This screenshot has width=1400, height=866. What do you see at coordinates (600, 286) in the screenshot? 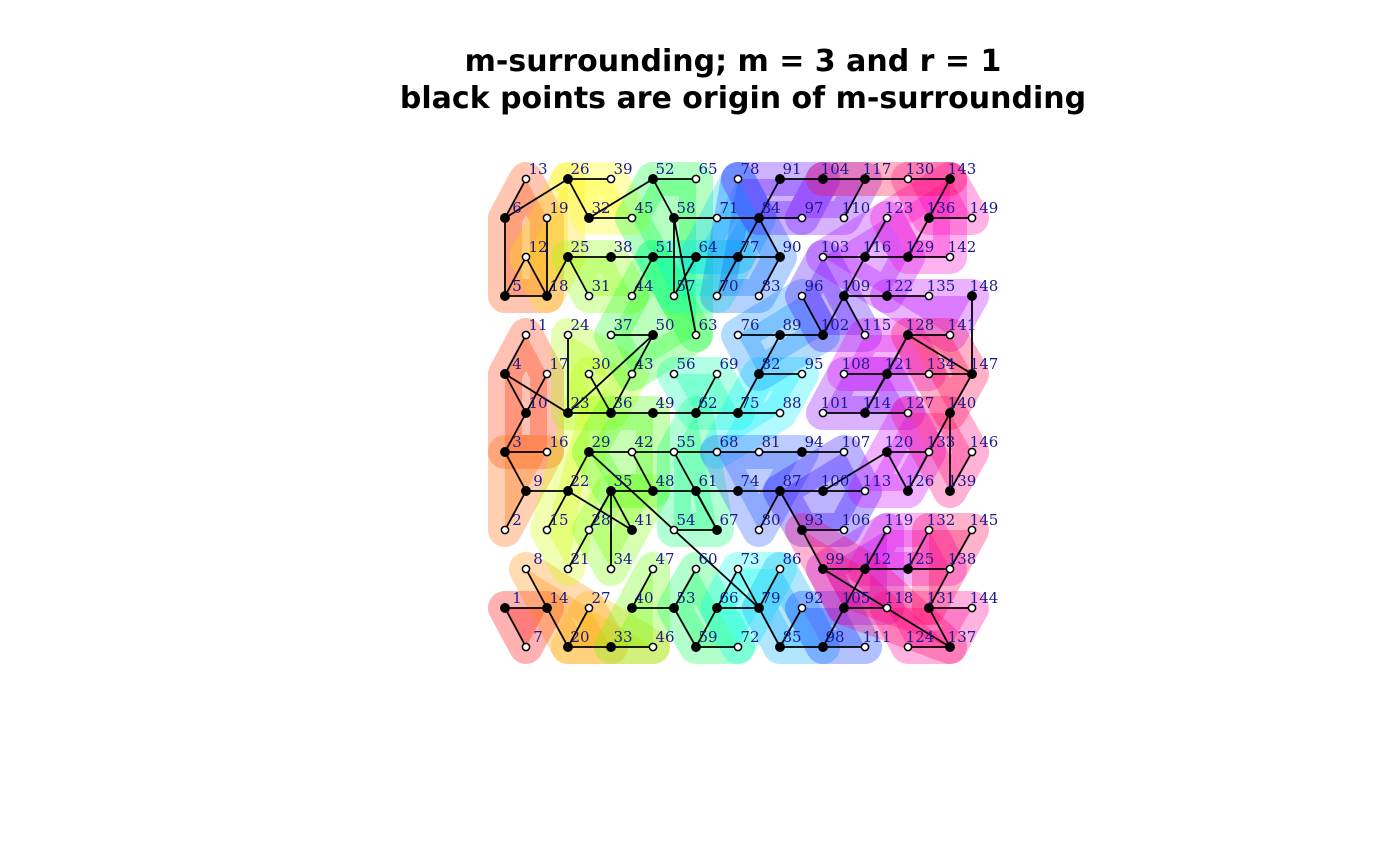
I see `point-label: 31` at bounding box center [600, 286].